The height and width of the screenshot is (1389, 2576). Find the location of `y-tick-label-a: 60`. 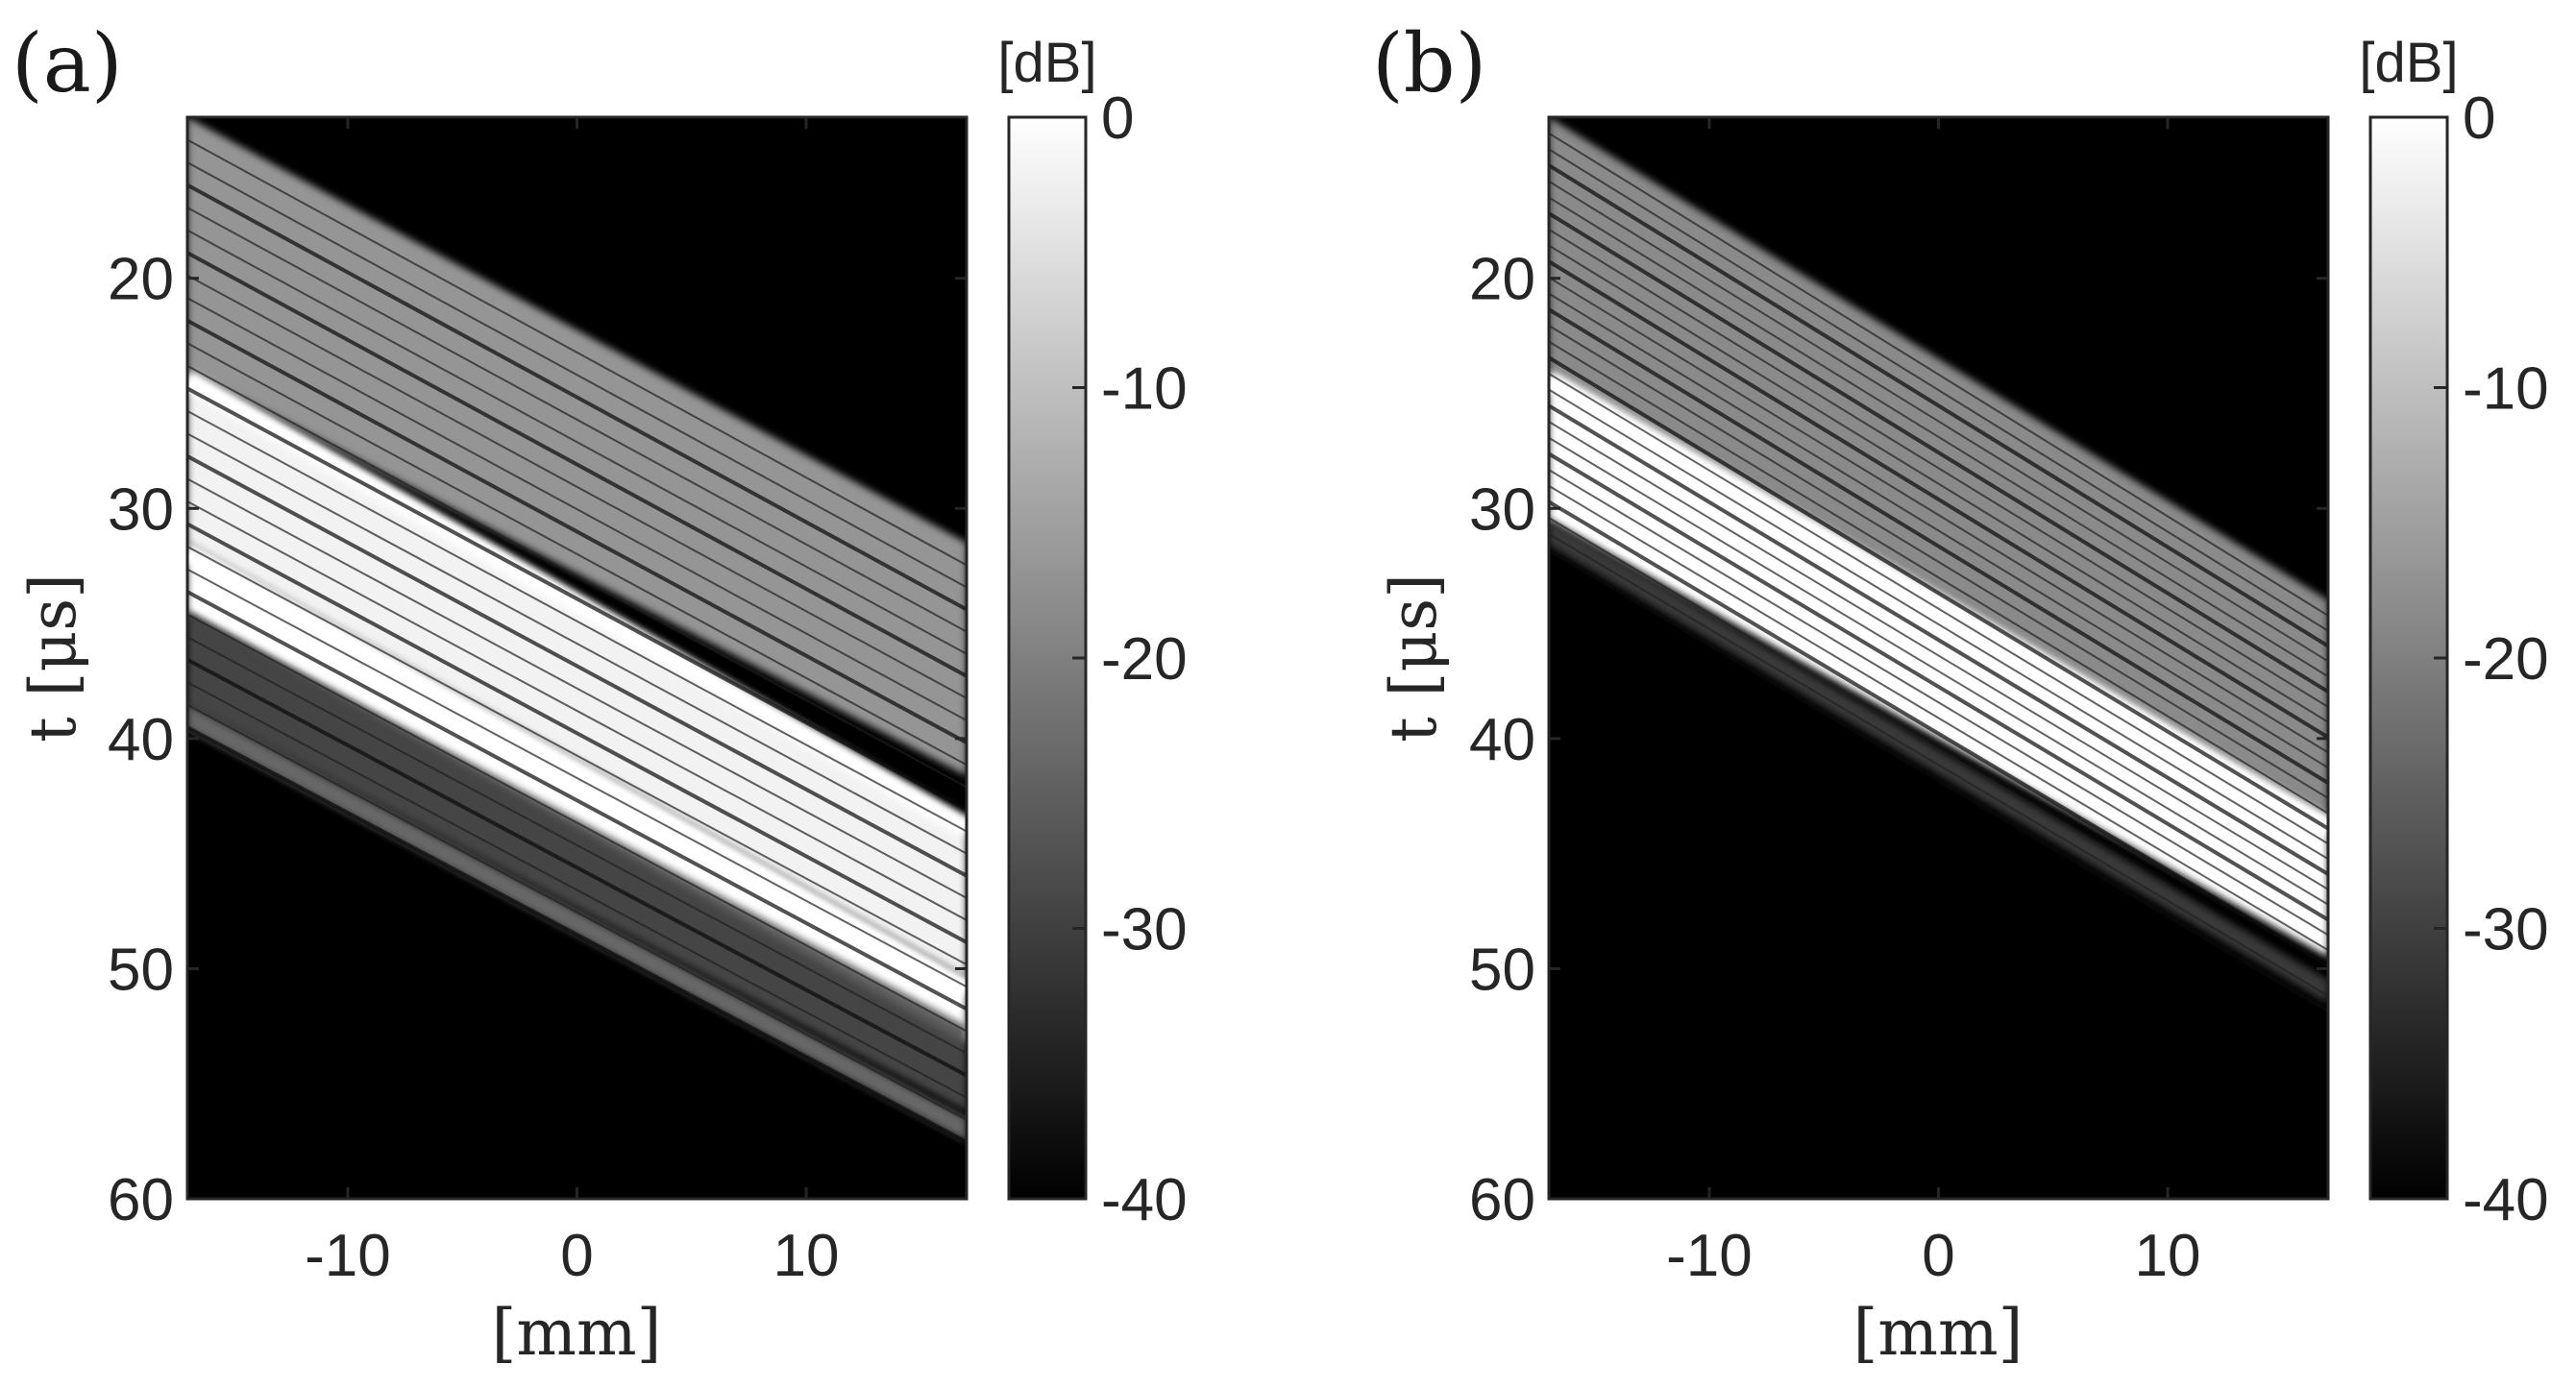

y-tick-label-a: 60 is located at coordinates (141, 1200).